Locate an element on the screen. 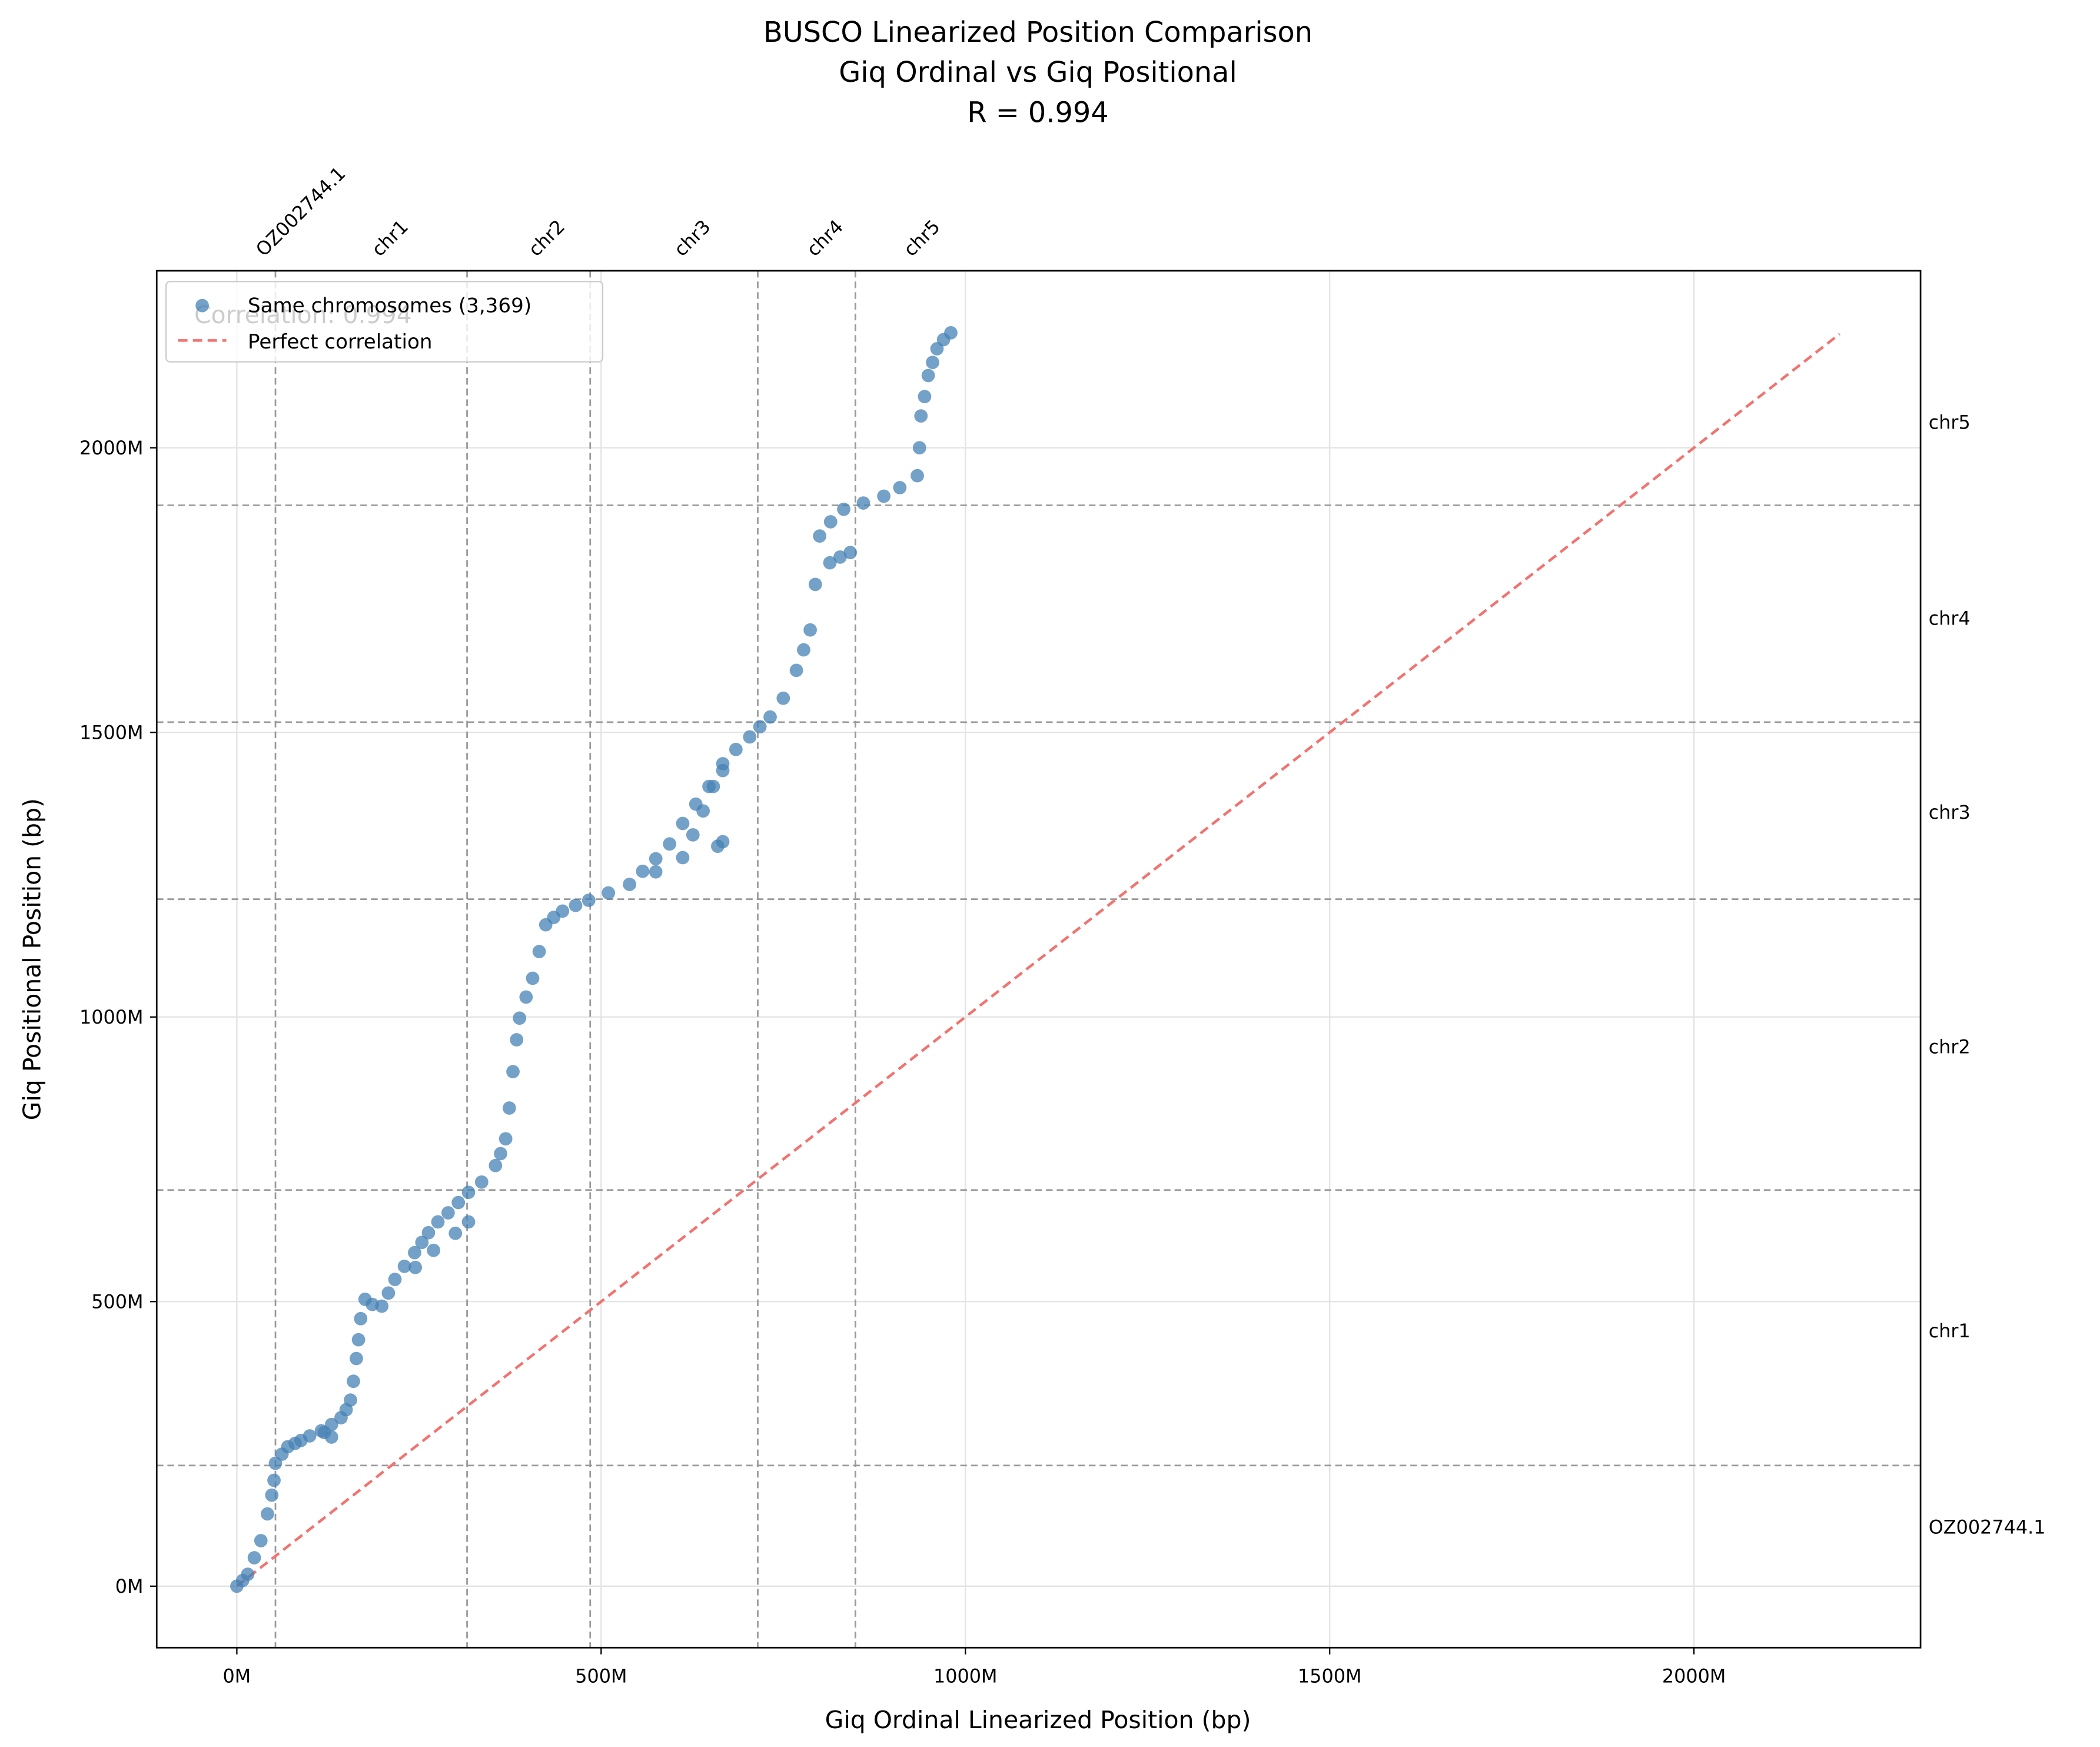 This screenshot has height=1747, width=2100. legend-marker is located at coordinates (202, 305).